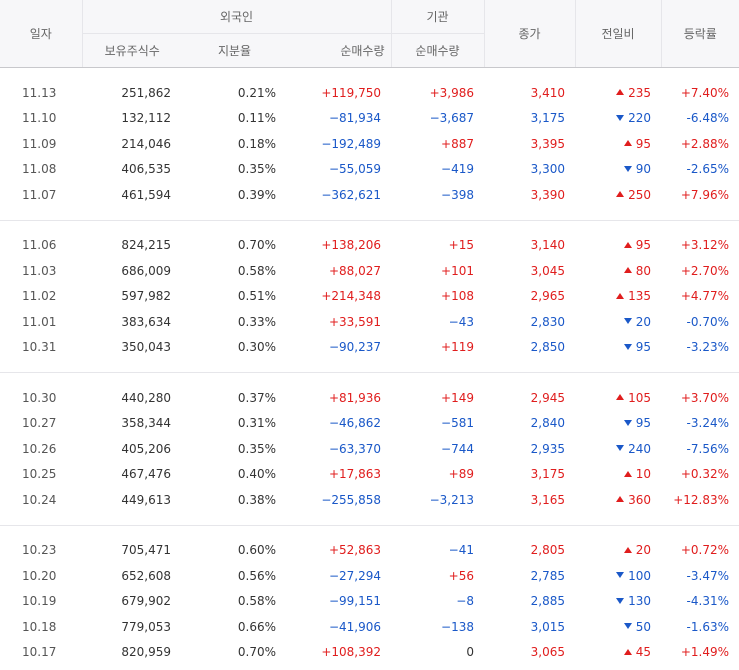 This screenshot has height=670, width=739. What do you see at coordinates (39, 474) in the screenshot?
I see `row-date: 10.25` at bounding box center [39, 474].